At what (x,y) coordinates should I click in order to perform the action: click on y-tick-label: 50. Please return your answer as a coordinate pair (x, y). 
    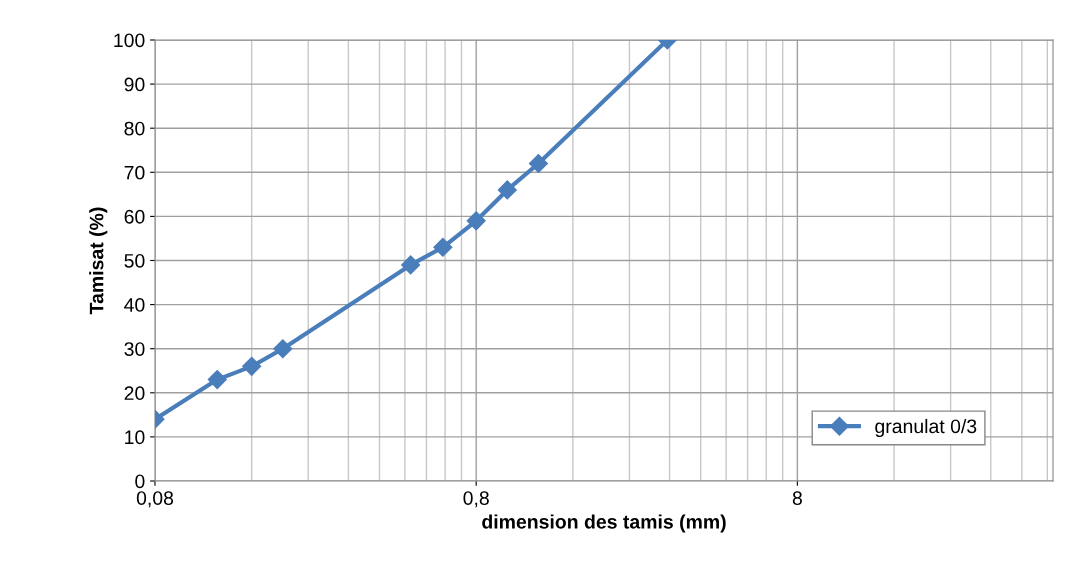
    Looking at the image, I should click on (134, 260).